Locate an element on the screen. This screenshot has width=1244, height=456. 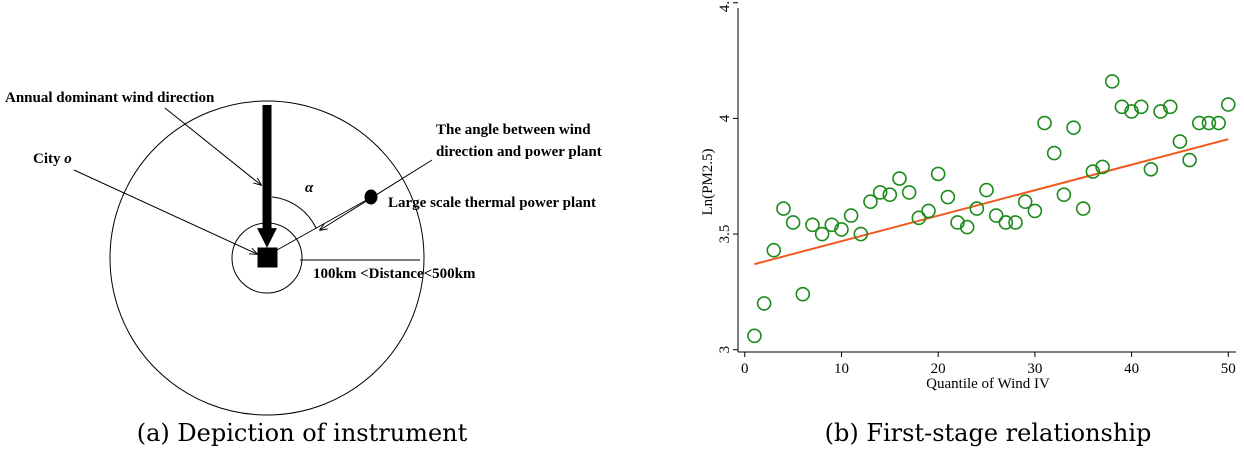
x-axis-label: Quantile of Wind IV is located at coordinates (988, 384).